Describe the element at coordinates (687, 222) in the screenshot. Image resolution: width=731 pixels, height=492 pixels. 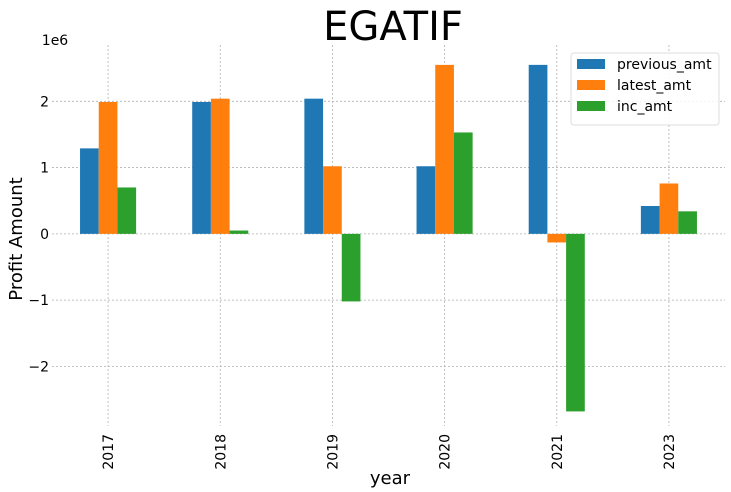
I see `bar-inc_amt-2023` at that location.